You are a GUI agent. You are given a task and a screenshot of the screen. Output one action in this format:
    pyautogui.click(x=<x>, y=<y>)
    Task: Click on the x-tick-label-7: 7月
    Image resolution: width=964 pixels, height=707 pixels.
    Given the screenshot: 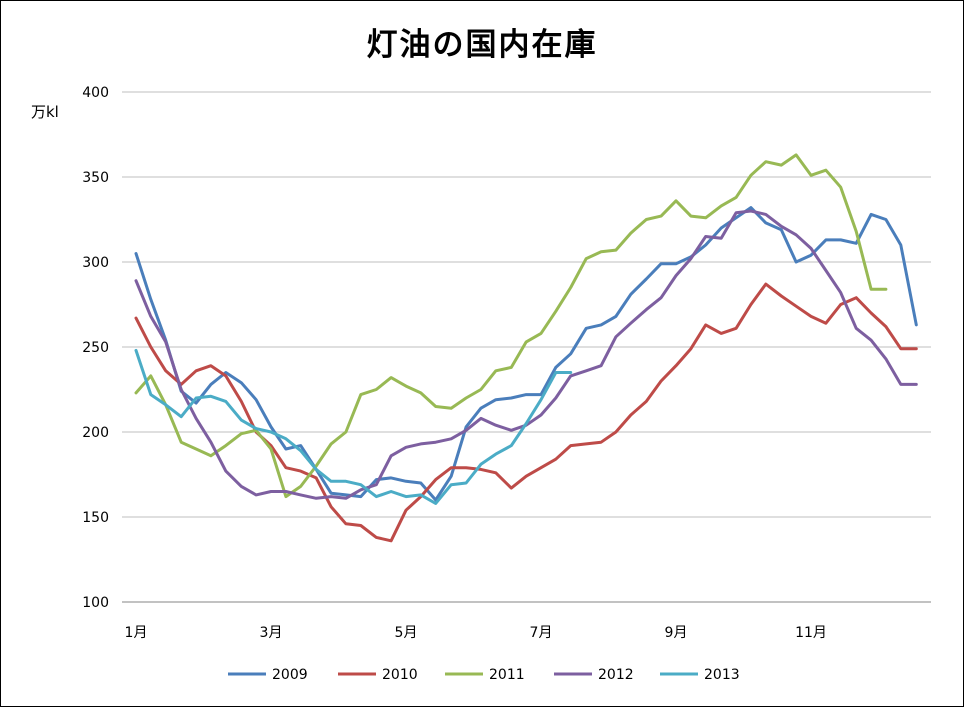 What is the action you would take?
    pyautogui.click(x=541, y=633)
    